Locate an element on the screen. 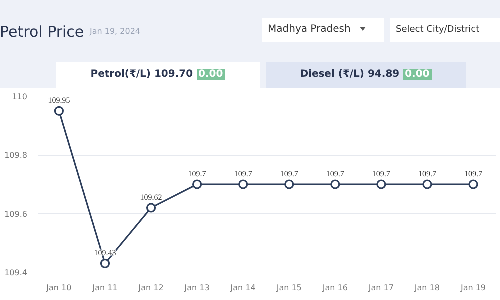 The image size is (500, 300). chart-title: Petrol Price is located at coordinates (42, 32).